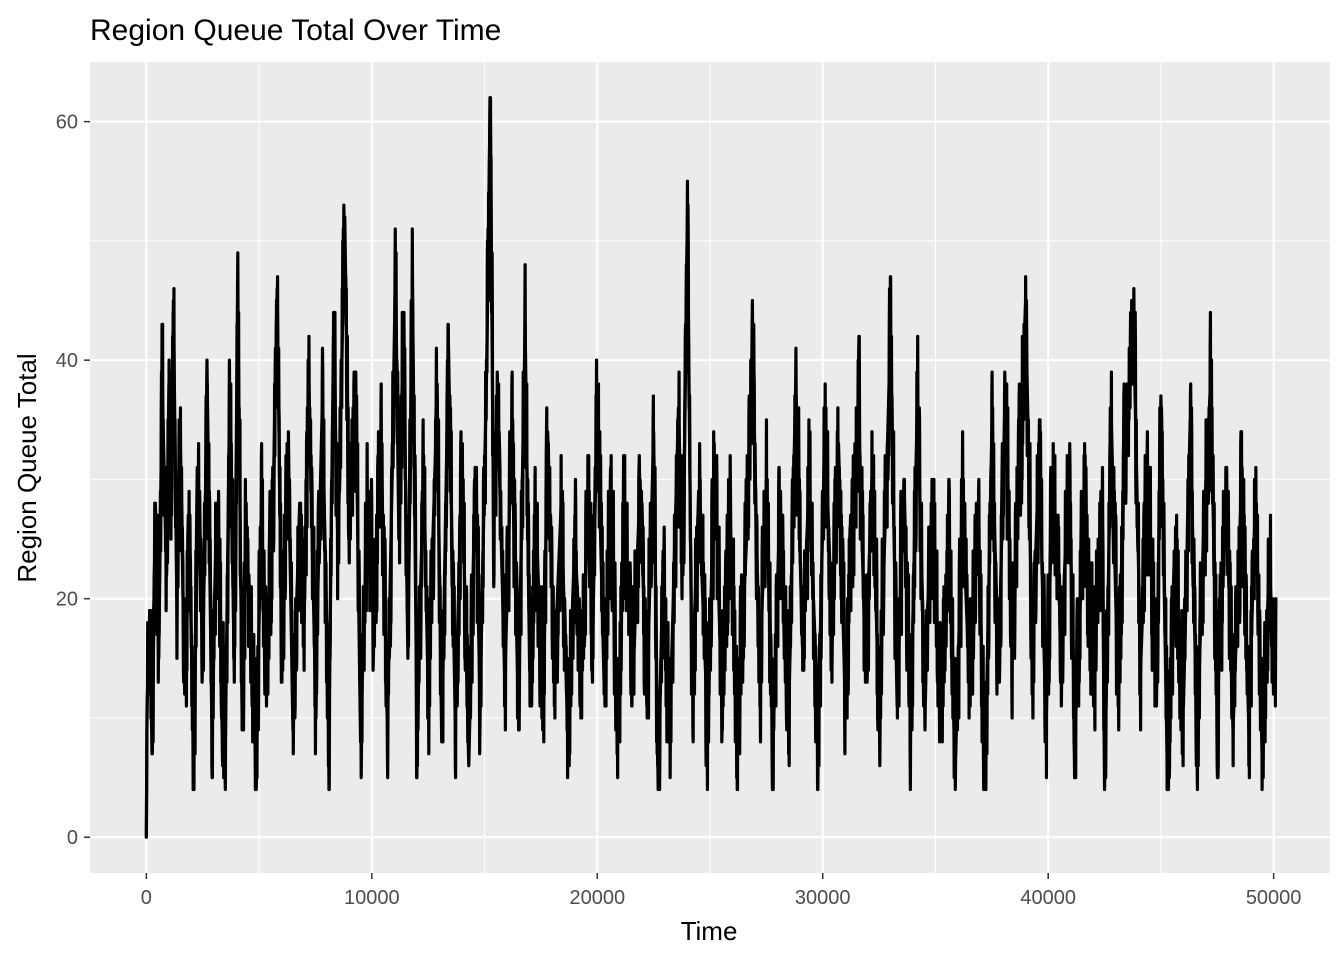 The width and height of the screenshot is (1344, 960). I want to click on y-tick-label: 20, so click(67, 600).